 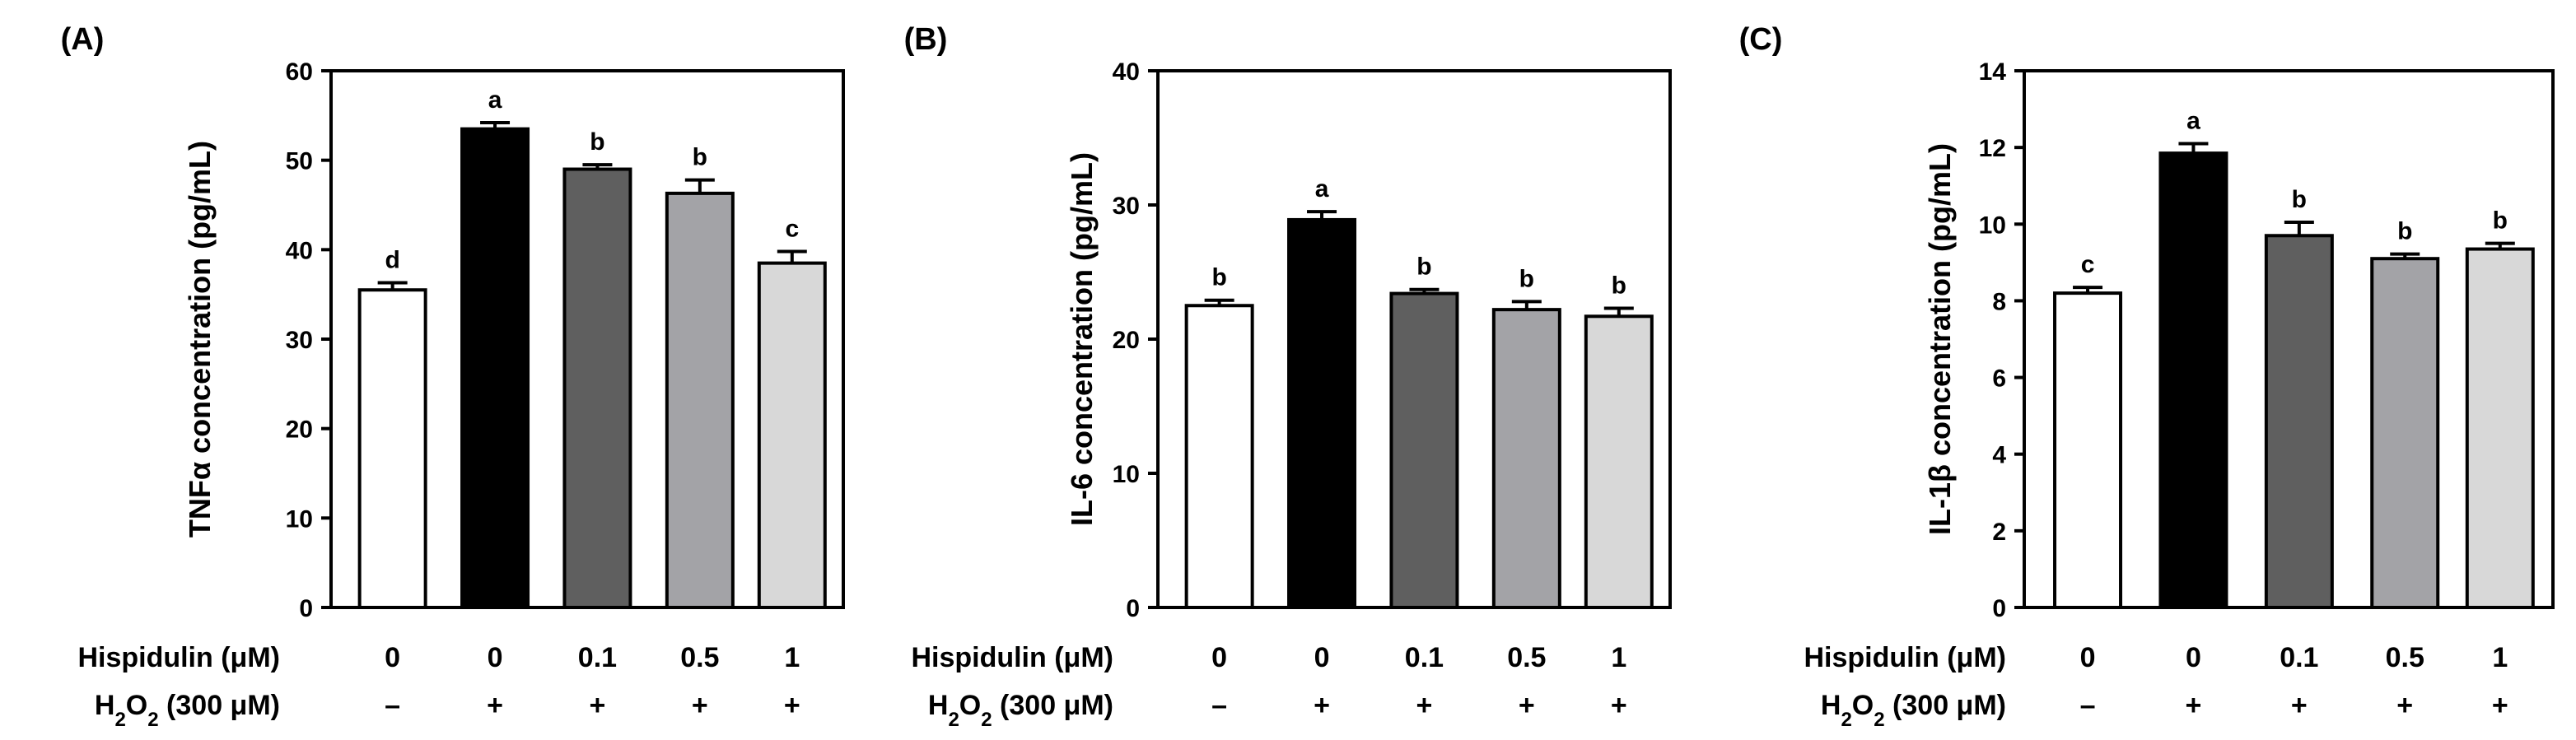 I want to click on y-tick-label: 12, so click(x=1992, y=148).